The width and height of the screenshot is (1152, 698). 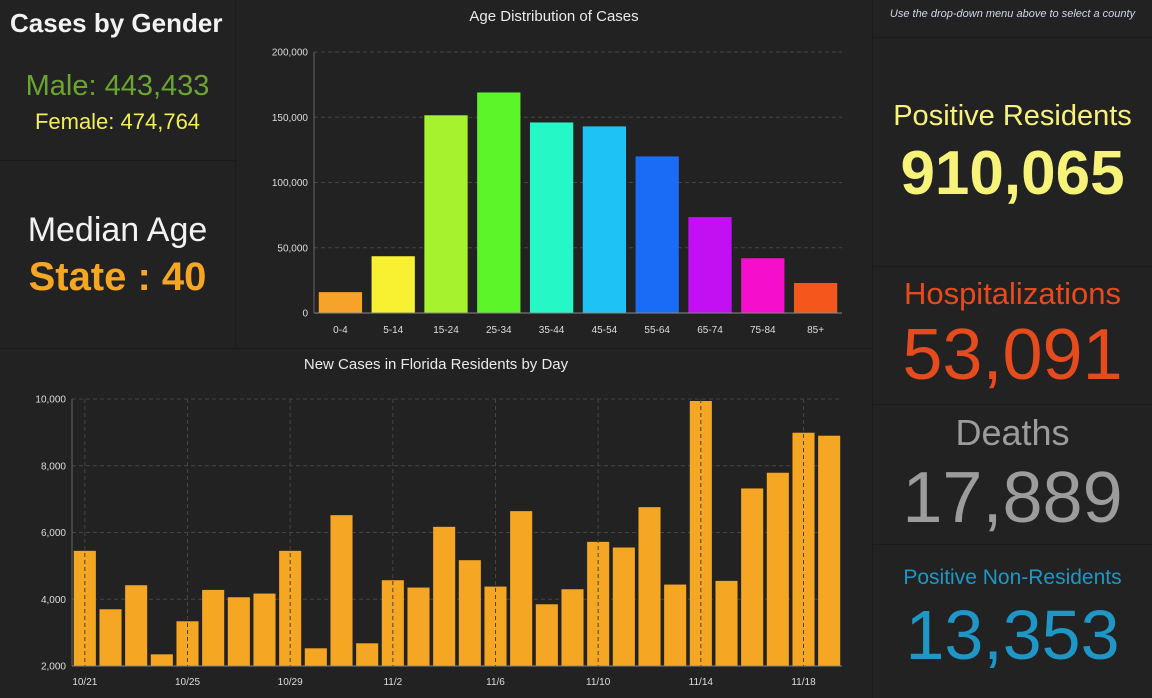 What do you see at coordinates (1012, 498) in the screenshot?
I see `deaths-value: 17,889` at bounding box center [1012, 498].